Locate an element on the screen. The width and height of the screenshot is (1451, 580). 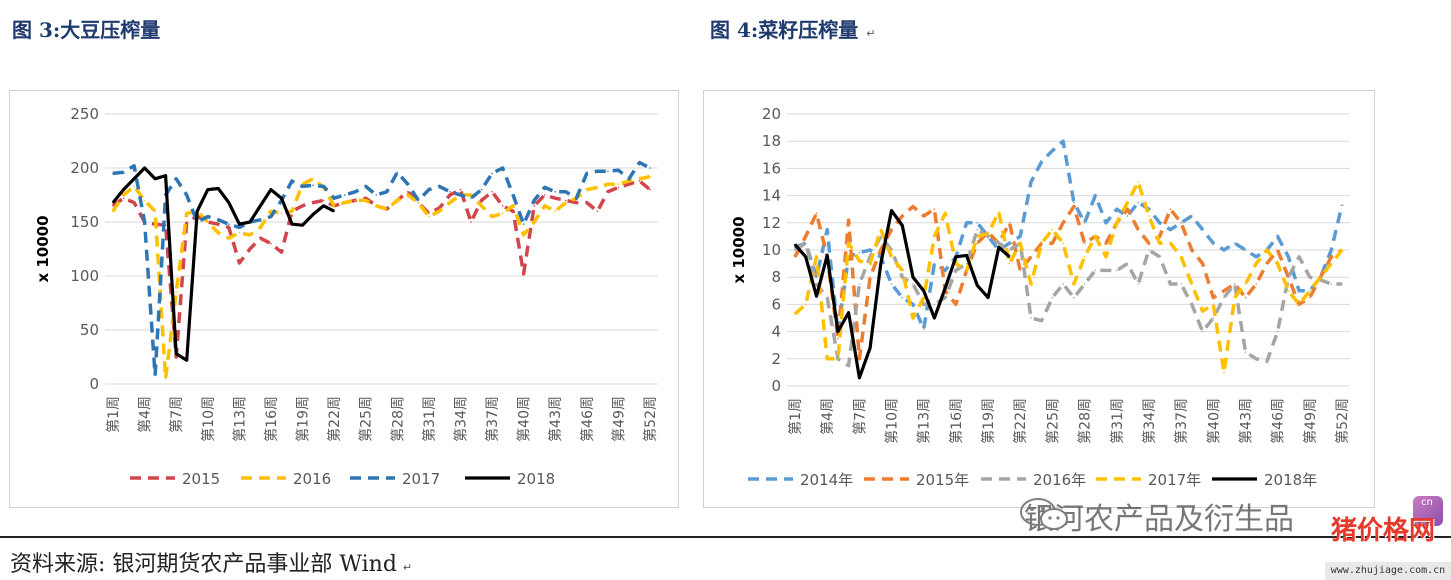
series-line-2017年 is located at coordinates (1068, 277).